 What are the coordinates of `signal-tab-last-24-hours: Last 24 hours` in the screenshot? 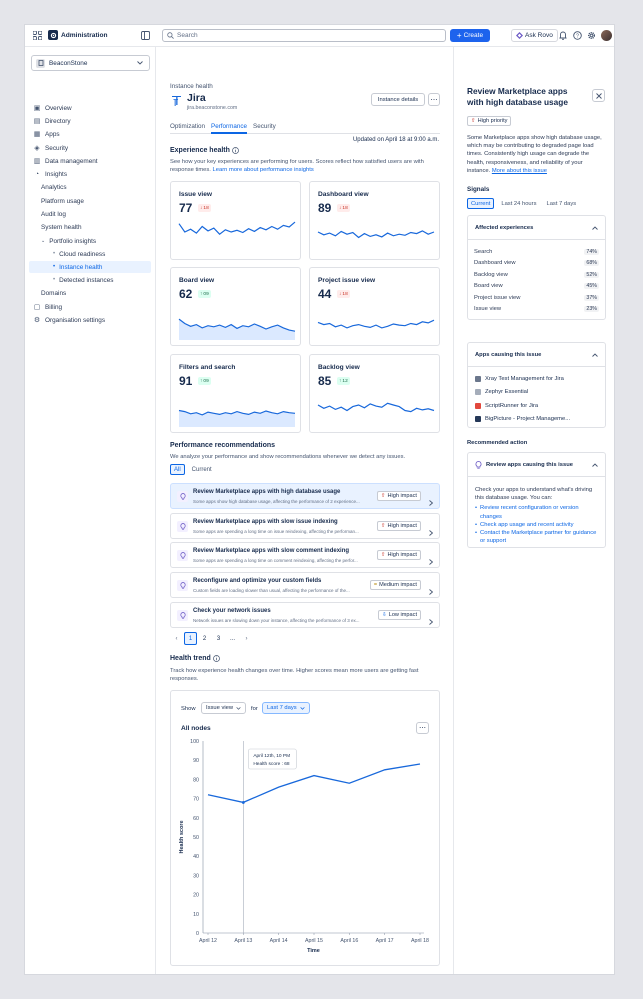 It's located at (518, 203).